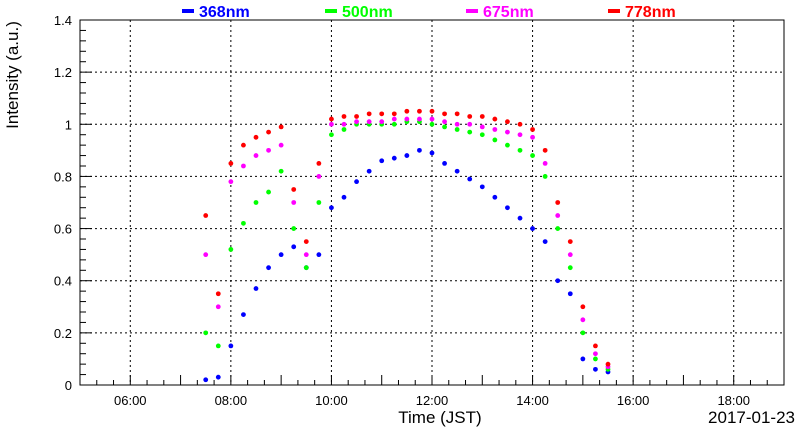 The width and height of the screenshot is (800, 439). I want to click on y-tick-label: 1, so click(68, 124).